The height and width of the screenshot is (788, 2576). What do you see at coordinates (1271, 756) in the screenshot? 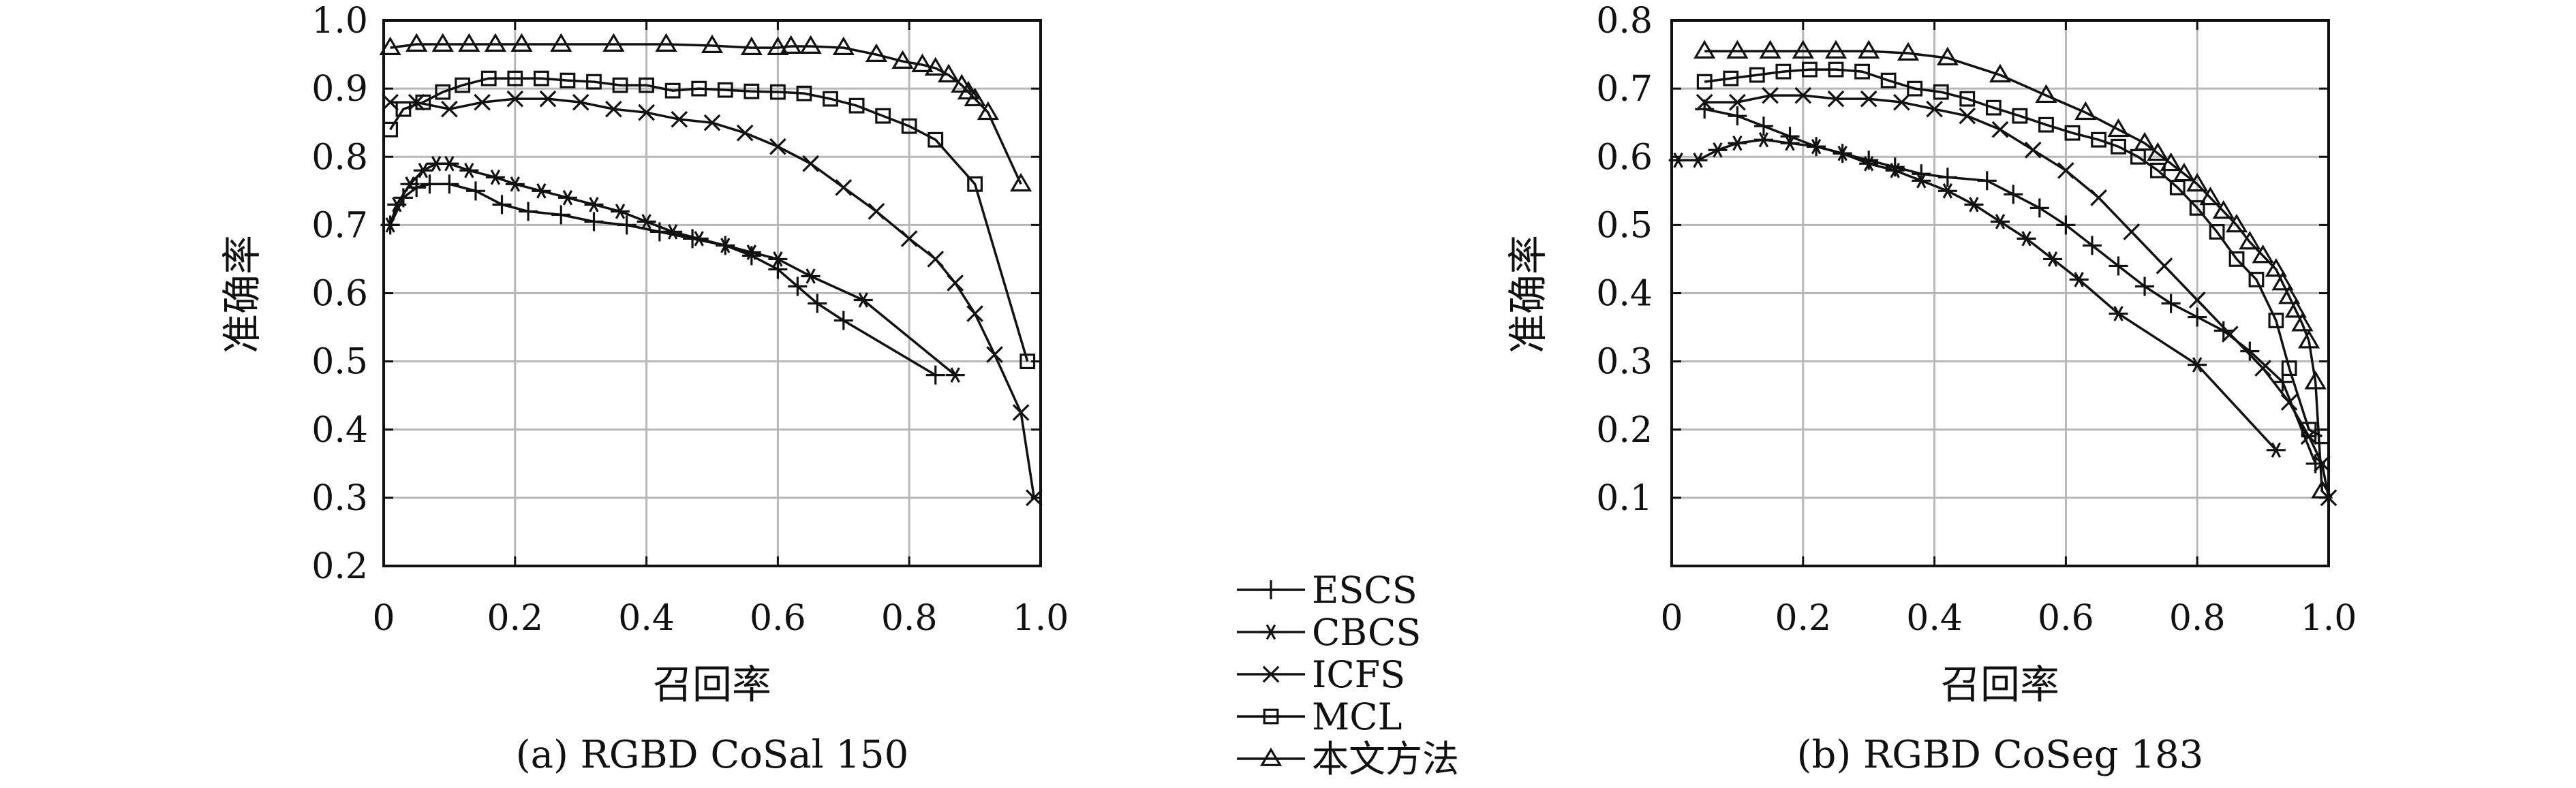
I see `legend-marker-triangle` at bounding box center [1271, 756].